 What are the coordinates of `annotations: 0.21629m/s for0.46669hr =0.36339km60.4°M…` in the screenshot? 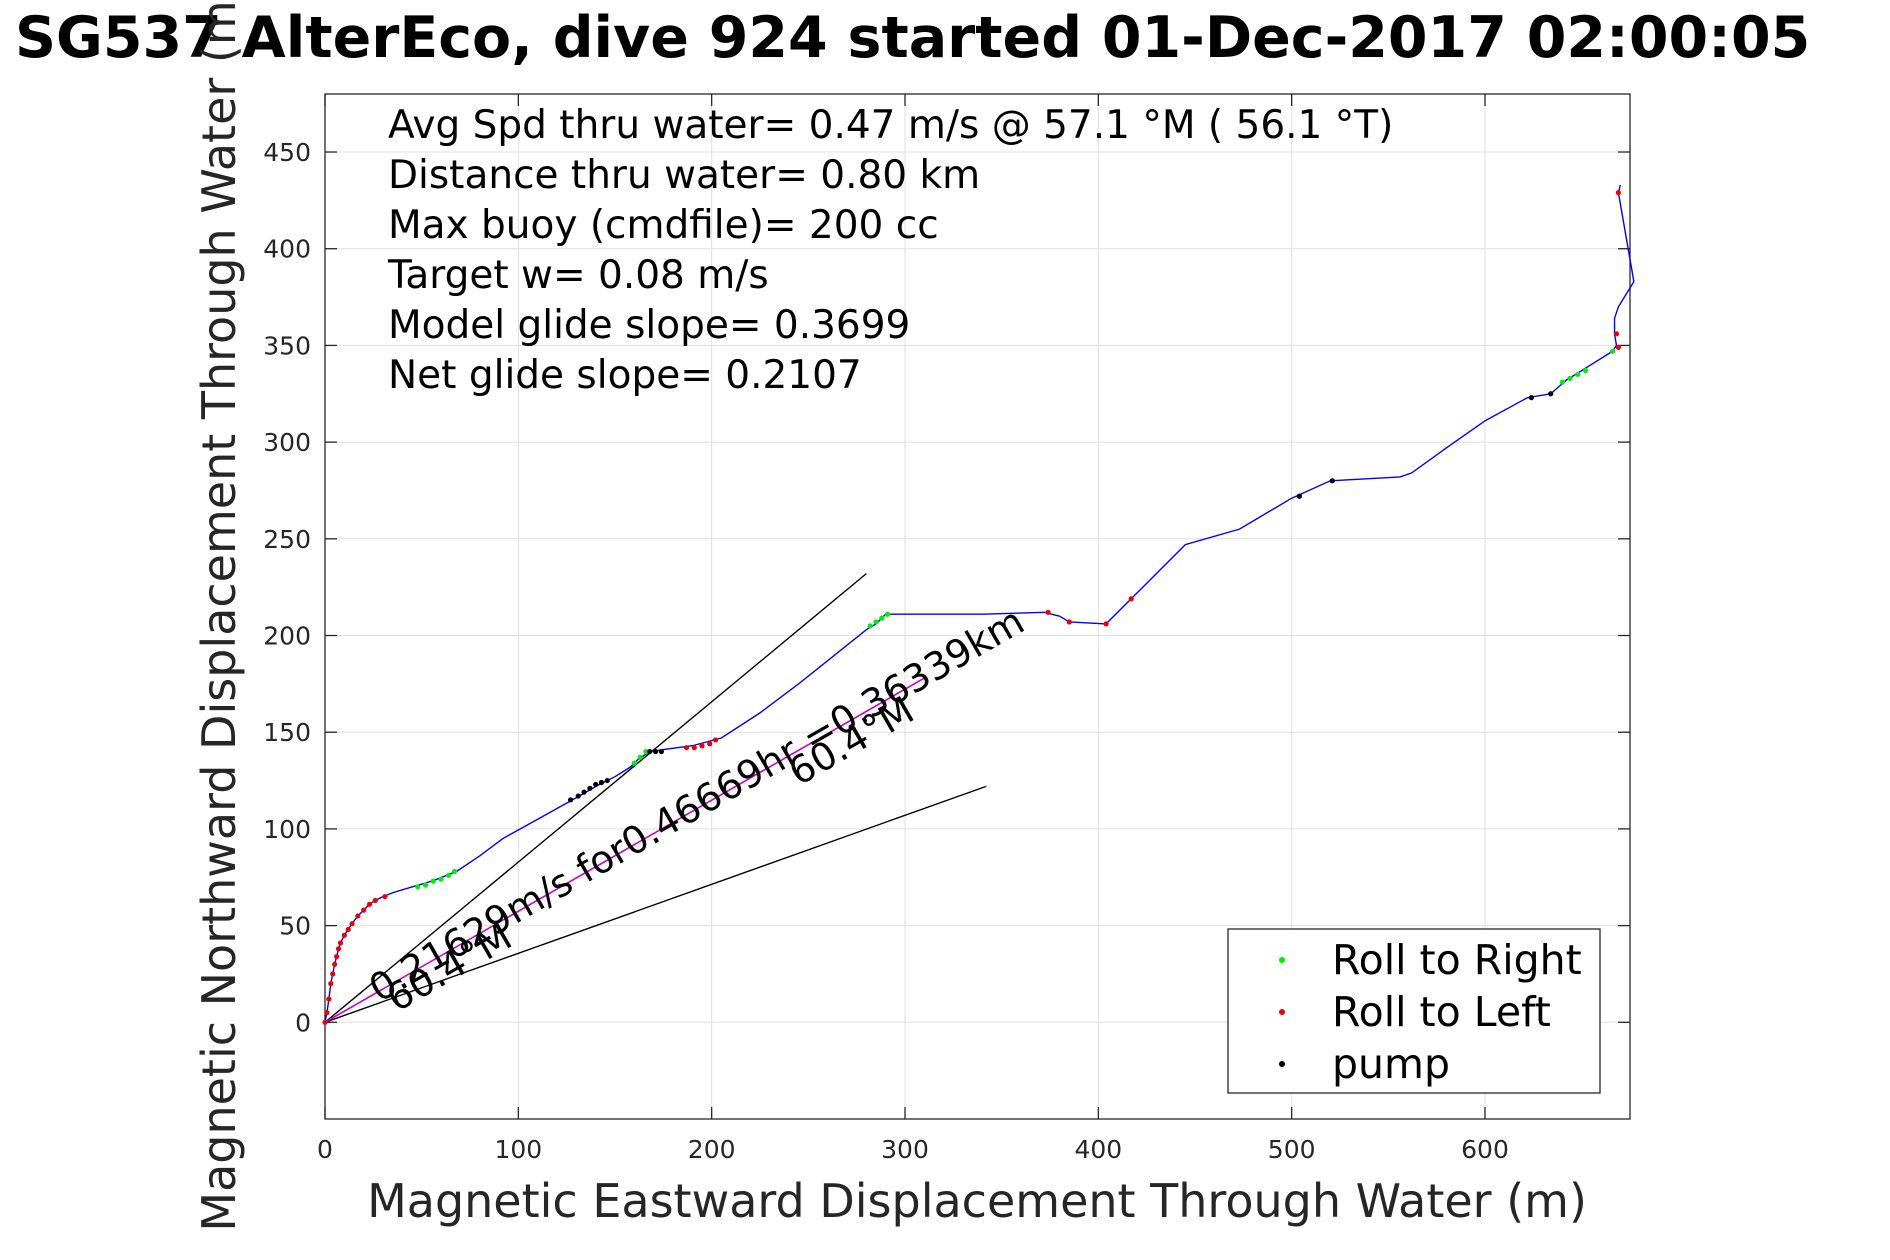 It's located at (697, 810).